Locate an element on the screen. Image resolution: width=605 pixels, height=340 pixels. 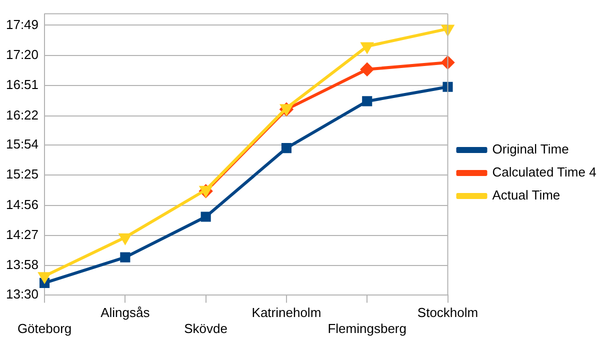
x-tick-label: Alingsås is located at coordinates (125, 312).